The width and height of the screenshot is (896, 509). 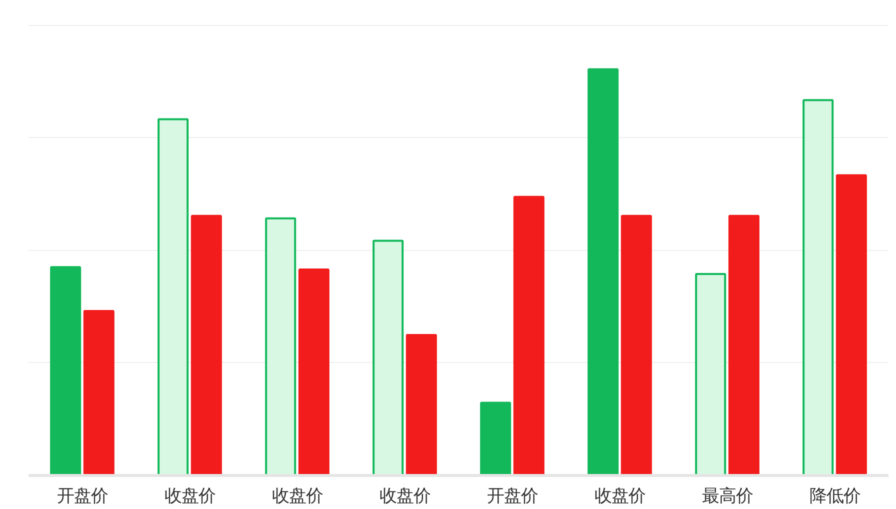 What do you see at coordinates (834, 496) in the screenshot?
I see `x-tick-label: 降低价` at bounding box center [834, 496].